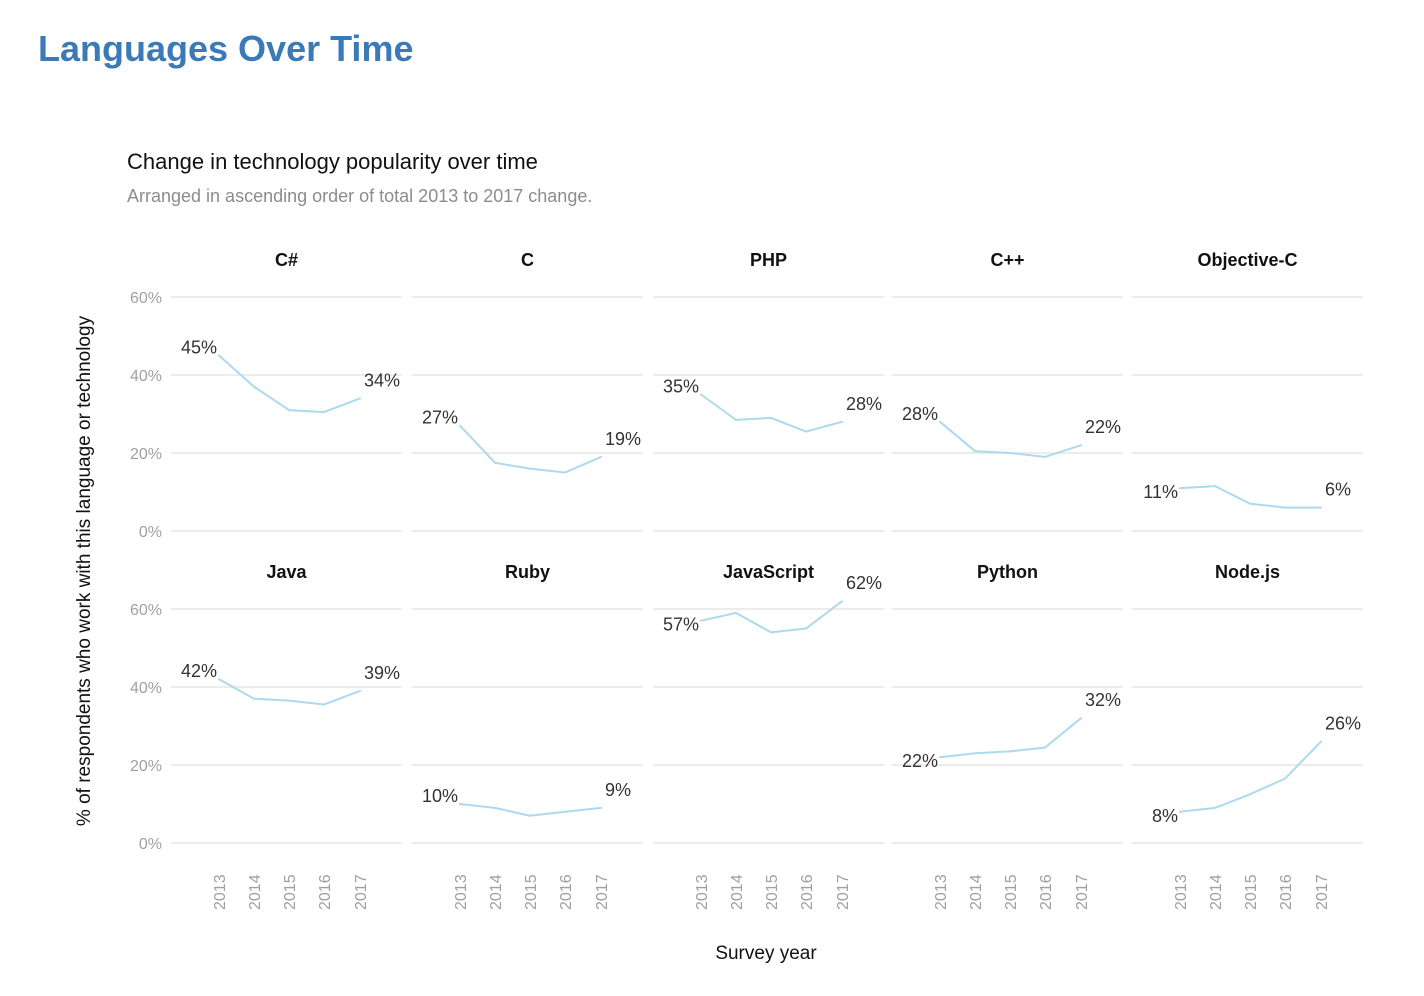  I want to click on facet-panel: C++ 28% 22%, so click(1007, 391).